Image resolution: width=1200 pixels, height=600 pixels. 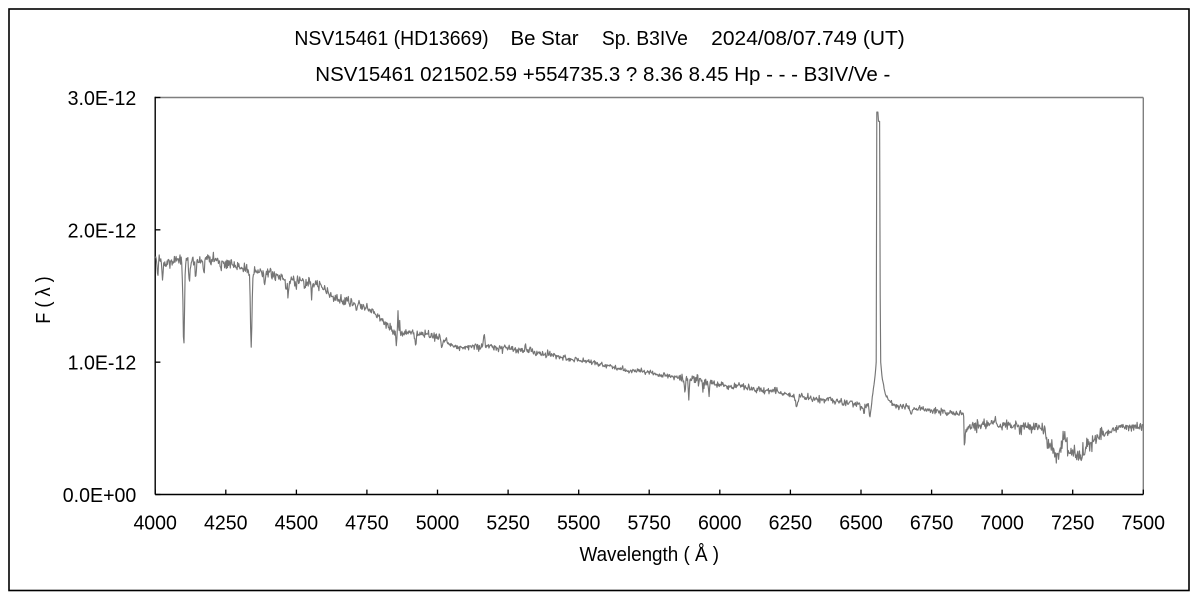 What do you see at coordinates (508, 524) in the screenshot?
I see `svg-text: 5250` at bounding box center [508, 524].